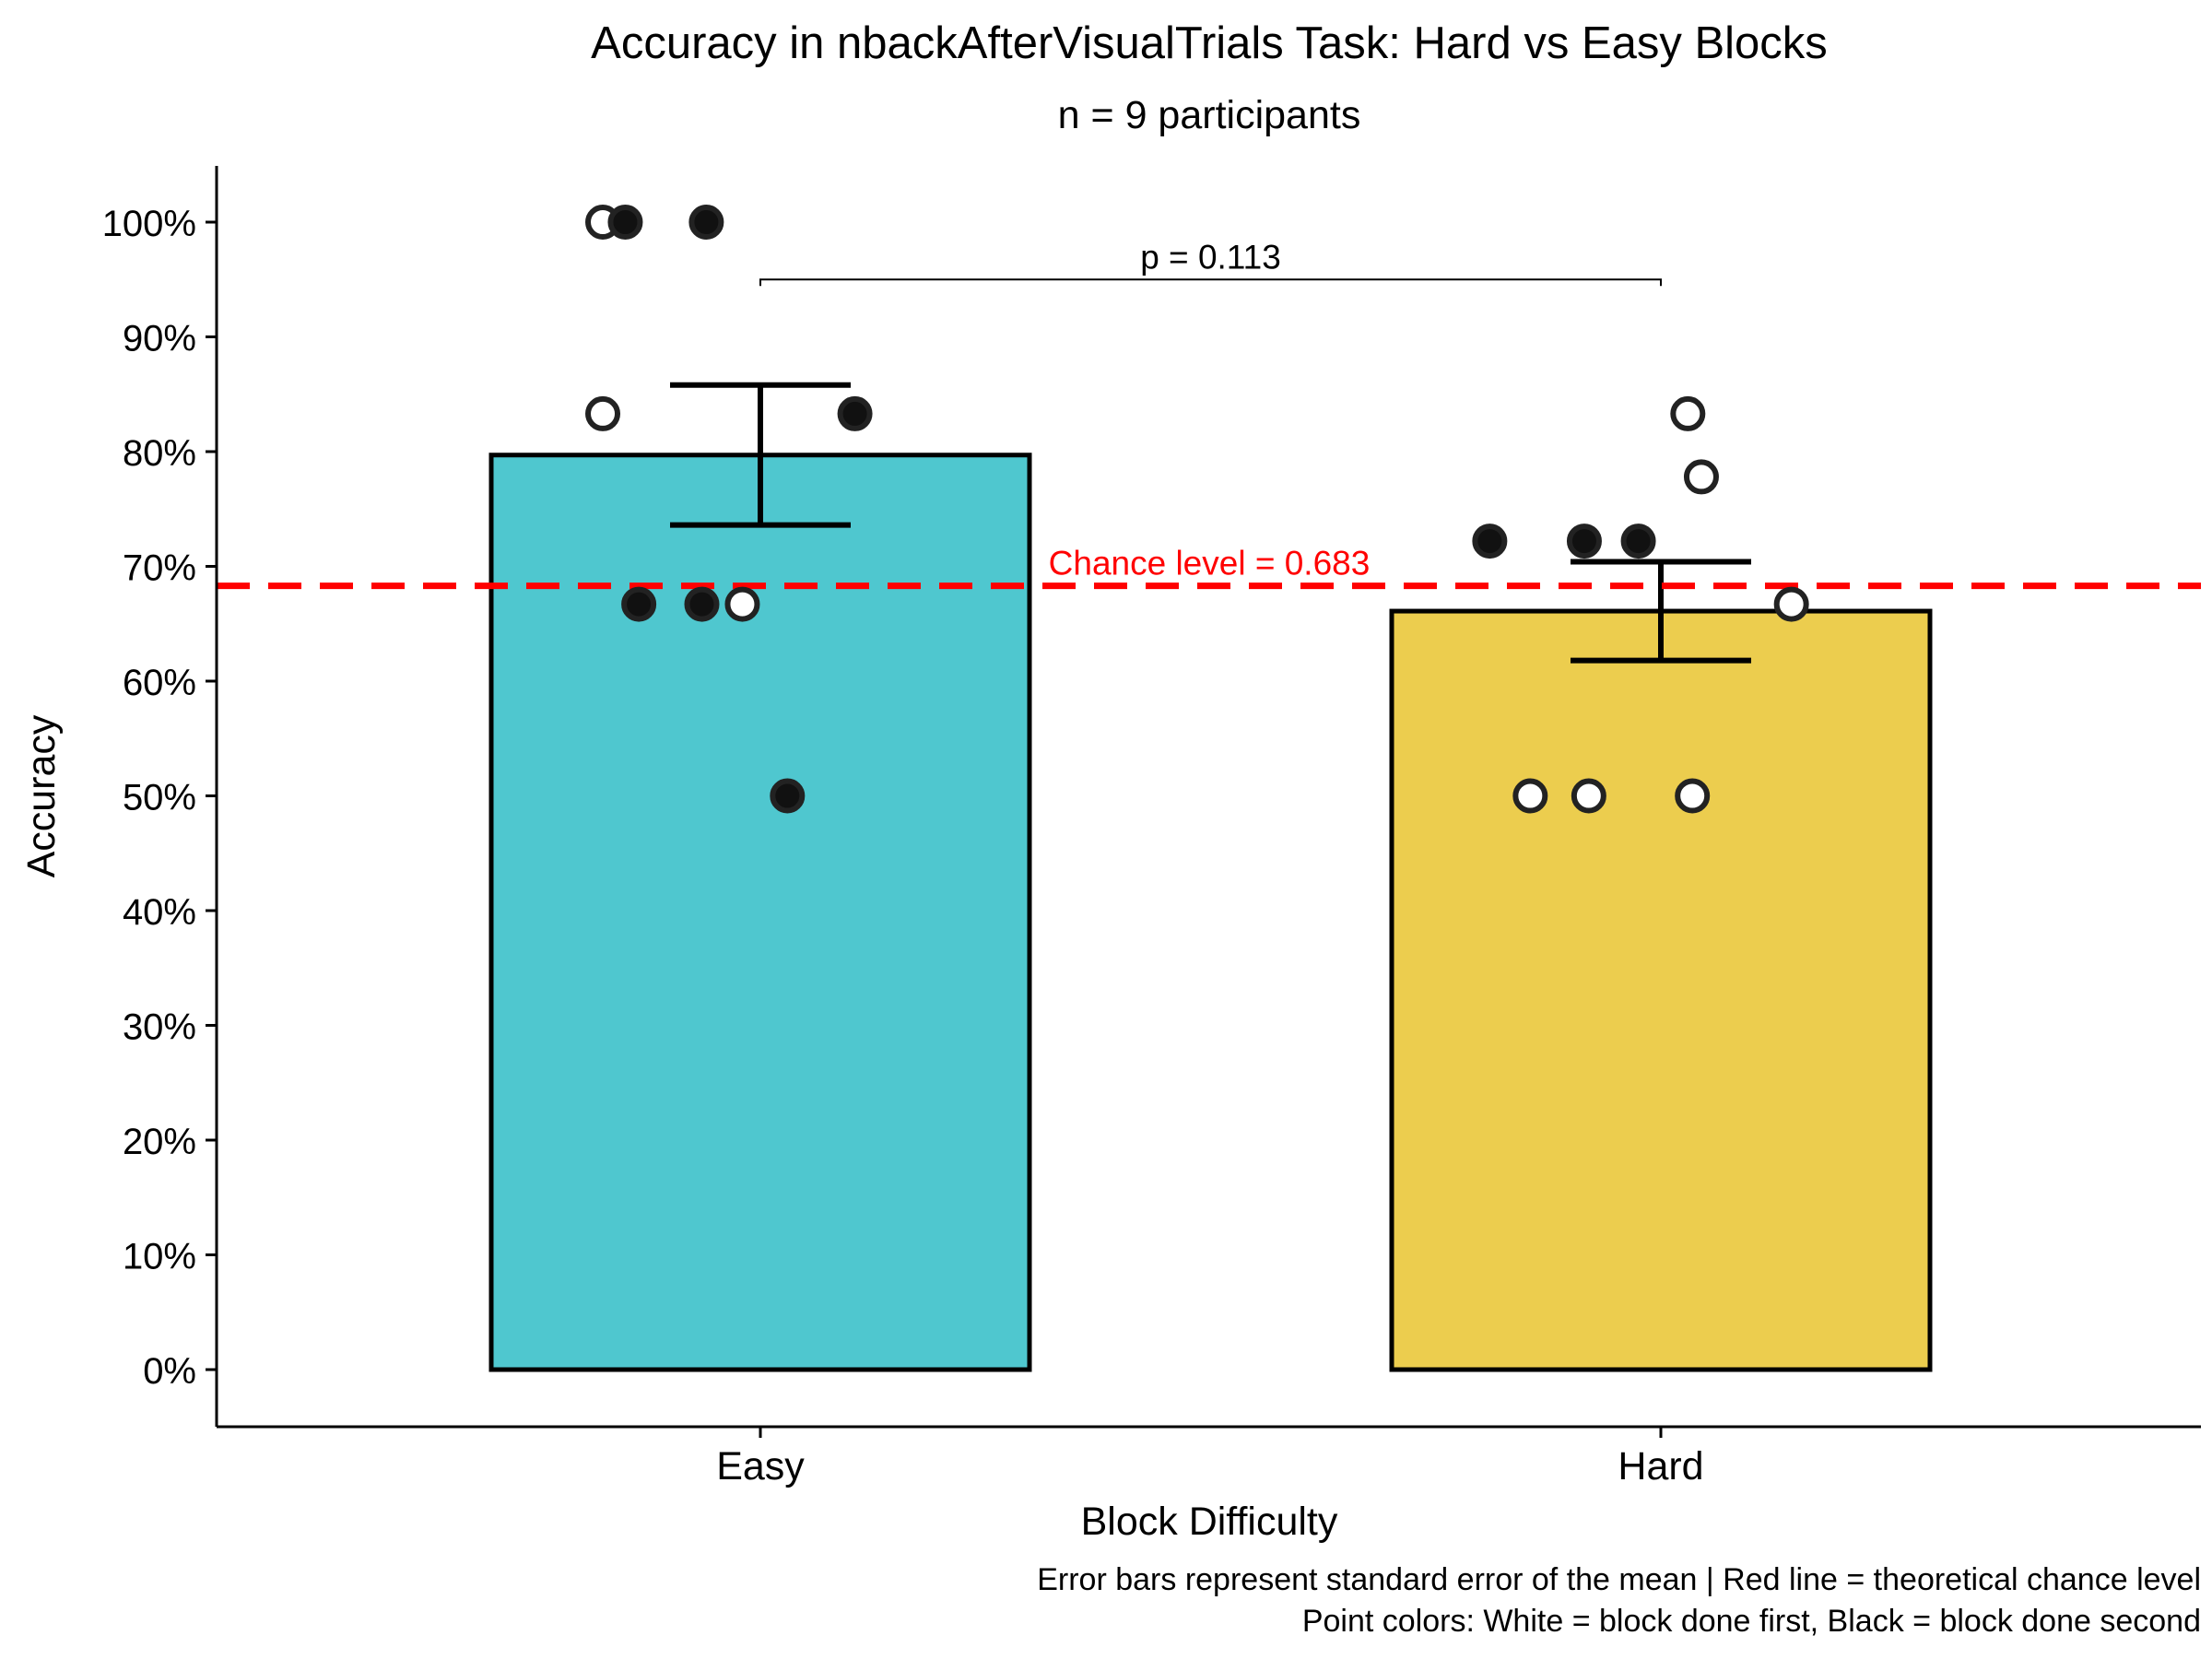  Describe the element at coordinates (169, 1371) in the screenshot. I see `y-tick-label: 0%` at that location.